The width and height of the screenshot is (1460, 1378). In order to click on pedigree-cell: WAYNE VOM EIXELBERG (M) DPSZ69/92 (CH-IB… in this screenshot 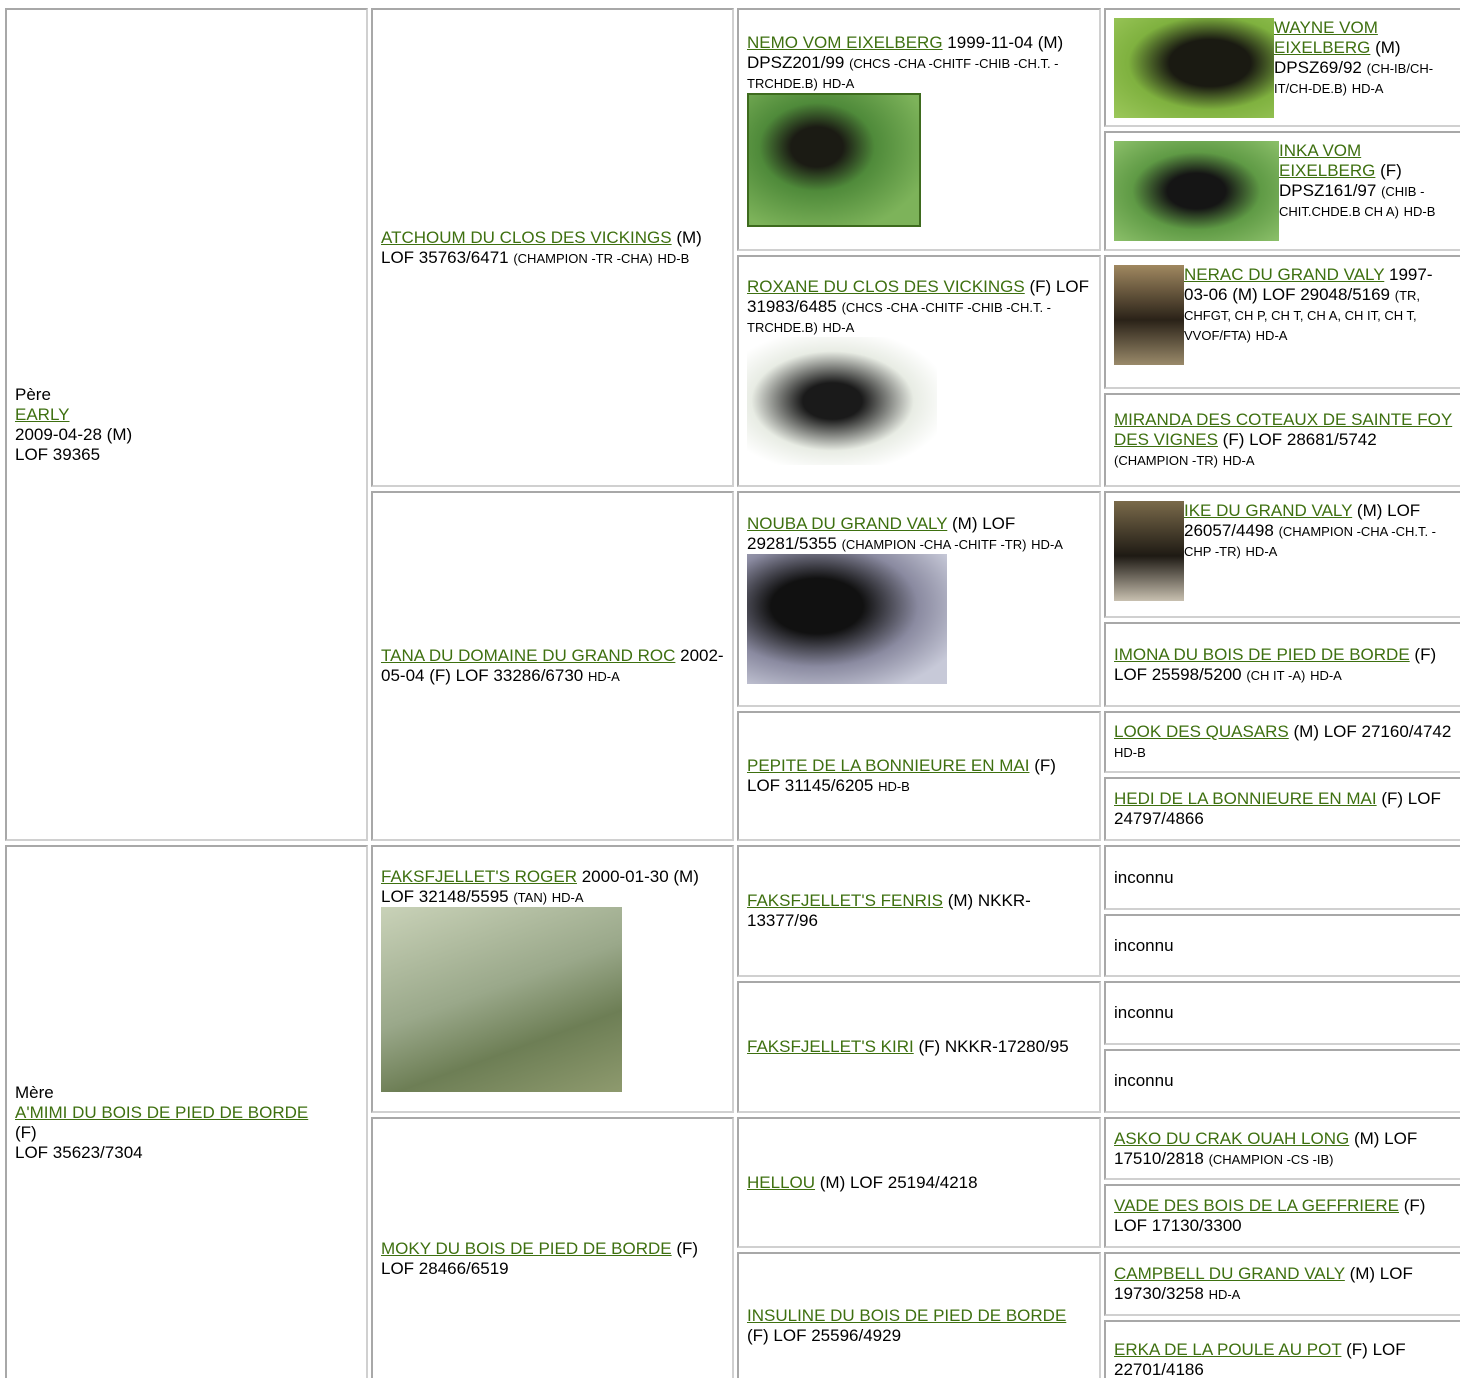, I will do `click(1282, 67)`.